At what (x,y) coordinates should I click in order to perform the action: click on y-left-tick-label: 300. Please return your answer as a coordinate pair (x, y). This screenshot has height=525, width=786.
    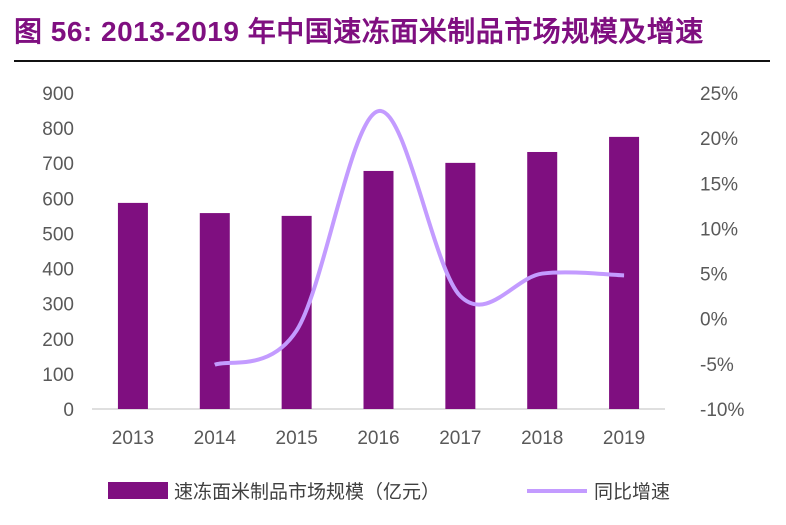
    Looking at the image, I should click on (58, 305).